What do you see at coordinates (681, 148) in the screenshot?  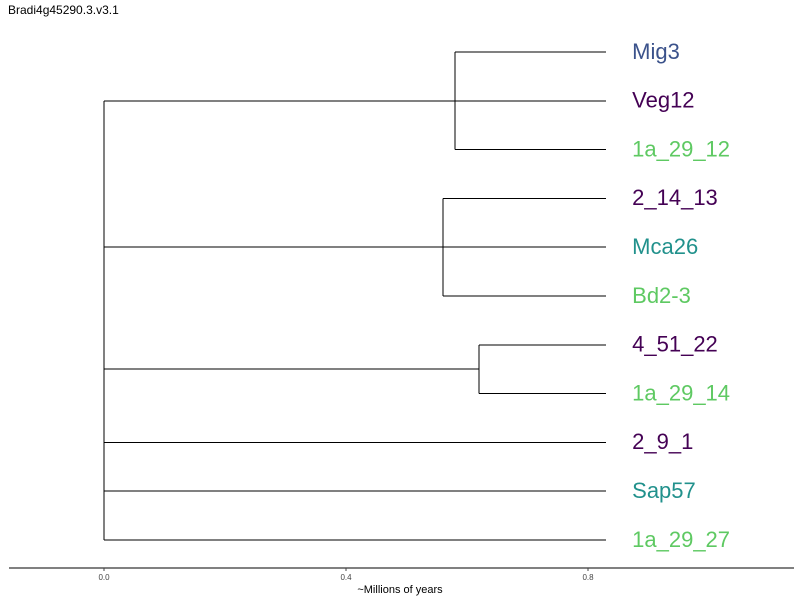 I see `leaf-label: 1a_29_12` at bounding box center [681, 148].